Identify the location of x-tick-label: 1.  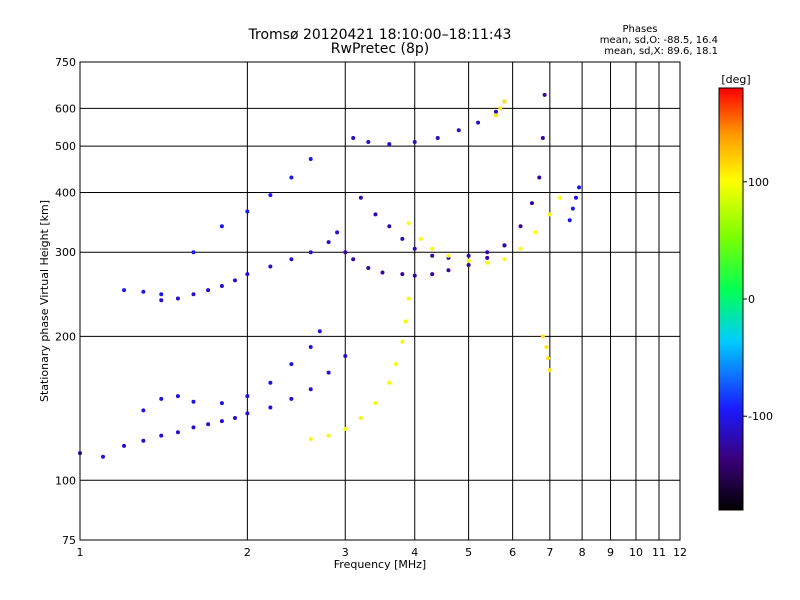
(80, 552).